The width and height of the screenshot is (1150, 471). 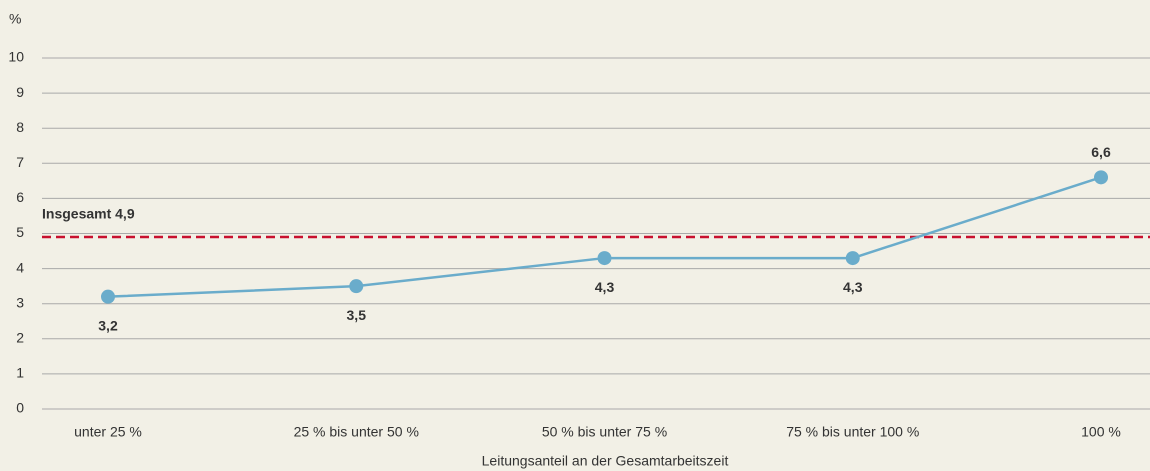 I want to click on data-label: 3,5, so click(x=357, y=315).